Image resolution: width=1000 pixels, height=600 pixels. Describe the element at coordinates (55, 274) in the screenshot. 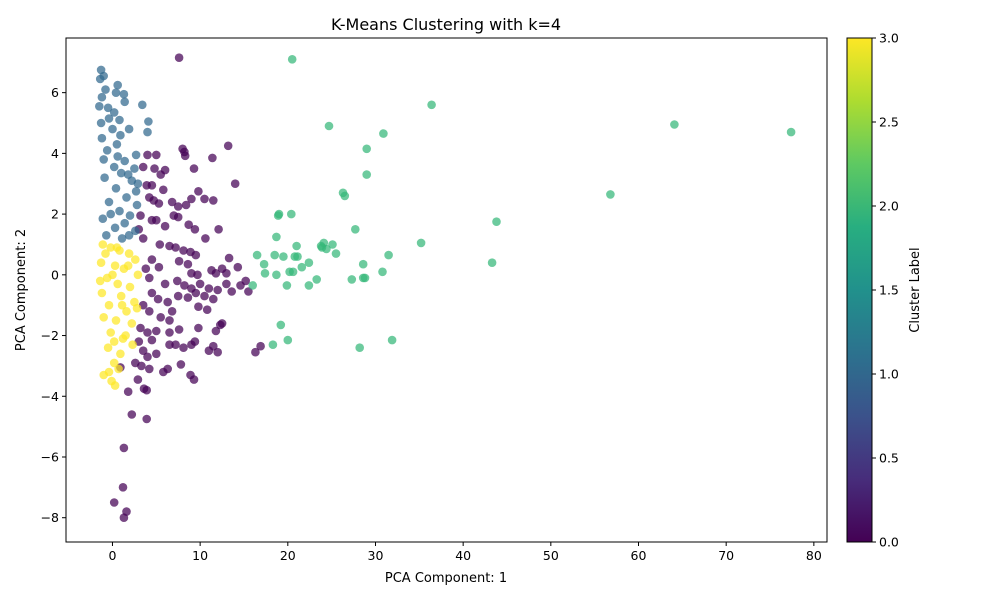

I see `y-tick-label: 0` at that location.